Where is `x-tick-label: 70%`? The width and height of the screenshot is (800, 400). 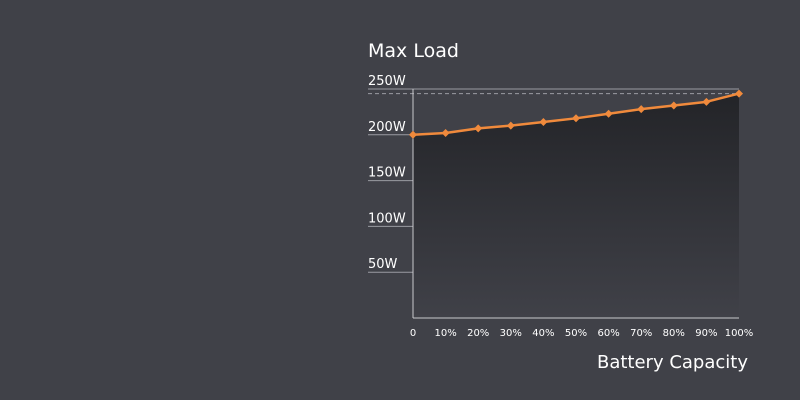 x-tick-label: 70% is located at coordinates (641, 333).